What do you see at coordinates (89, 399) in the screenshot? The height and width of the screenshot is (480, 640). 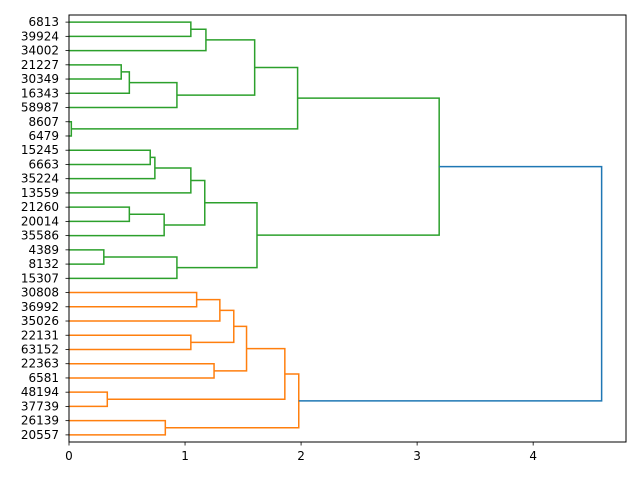 I see `dendrogram-link-m3` at bounding box center [89, 399].